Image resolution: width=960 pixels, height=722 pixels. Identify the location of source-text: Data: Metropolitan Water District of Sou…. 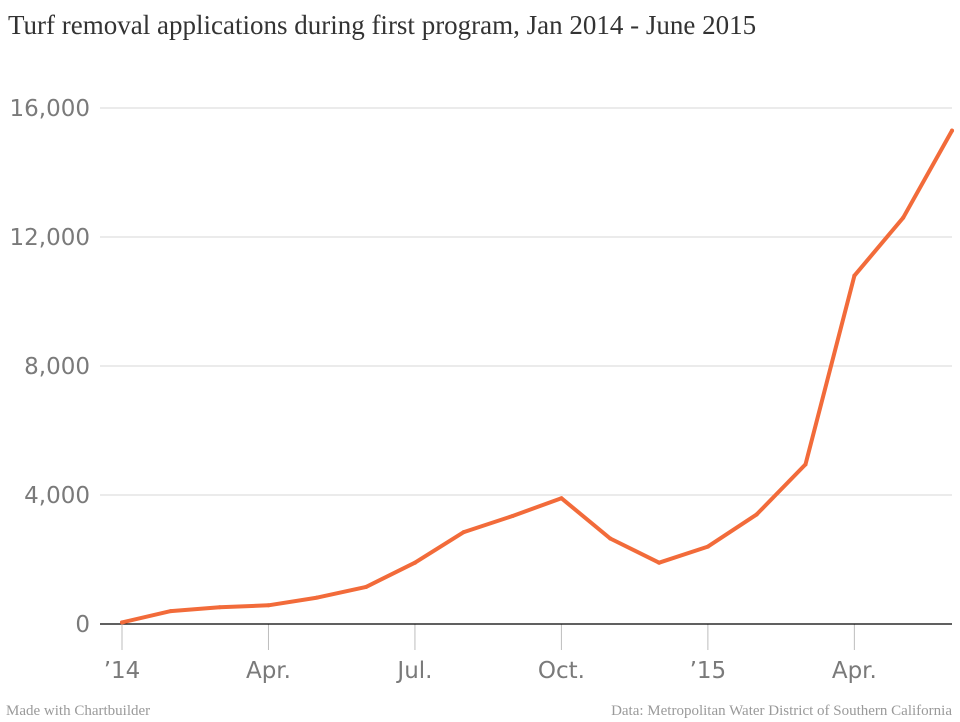
(781, 711).